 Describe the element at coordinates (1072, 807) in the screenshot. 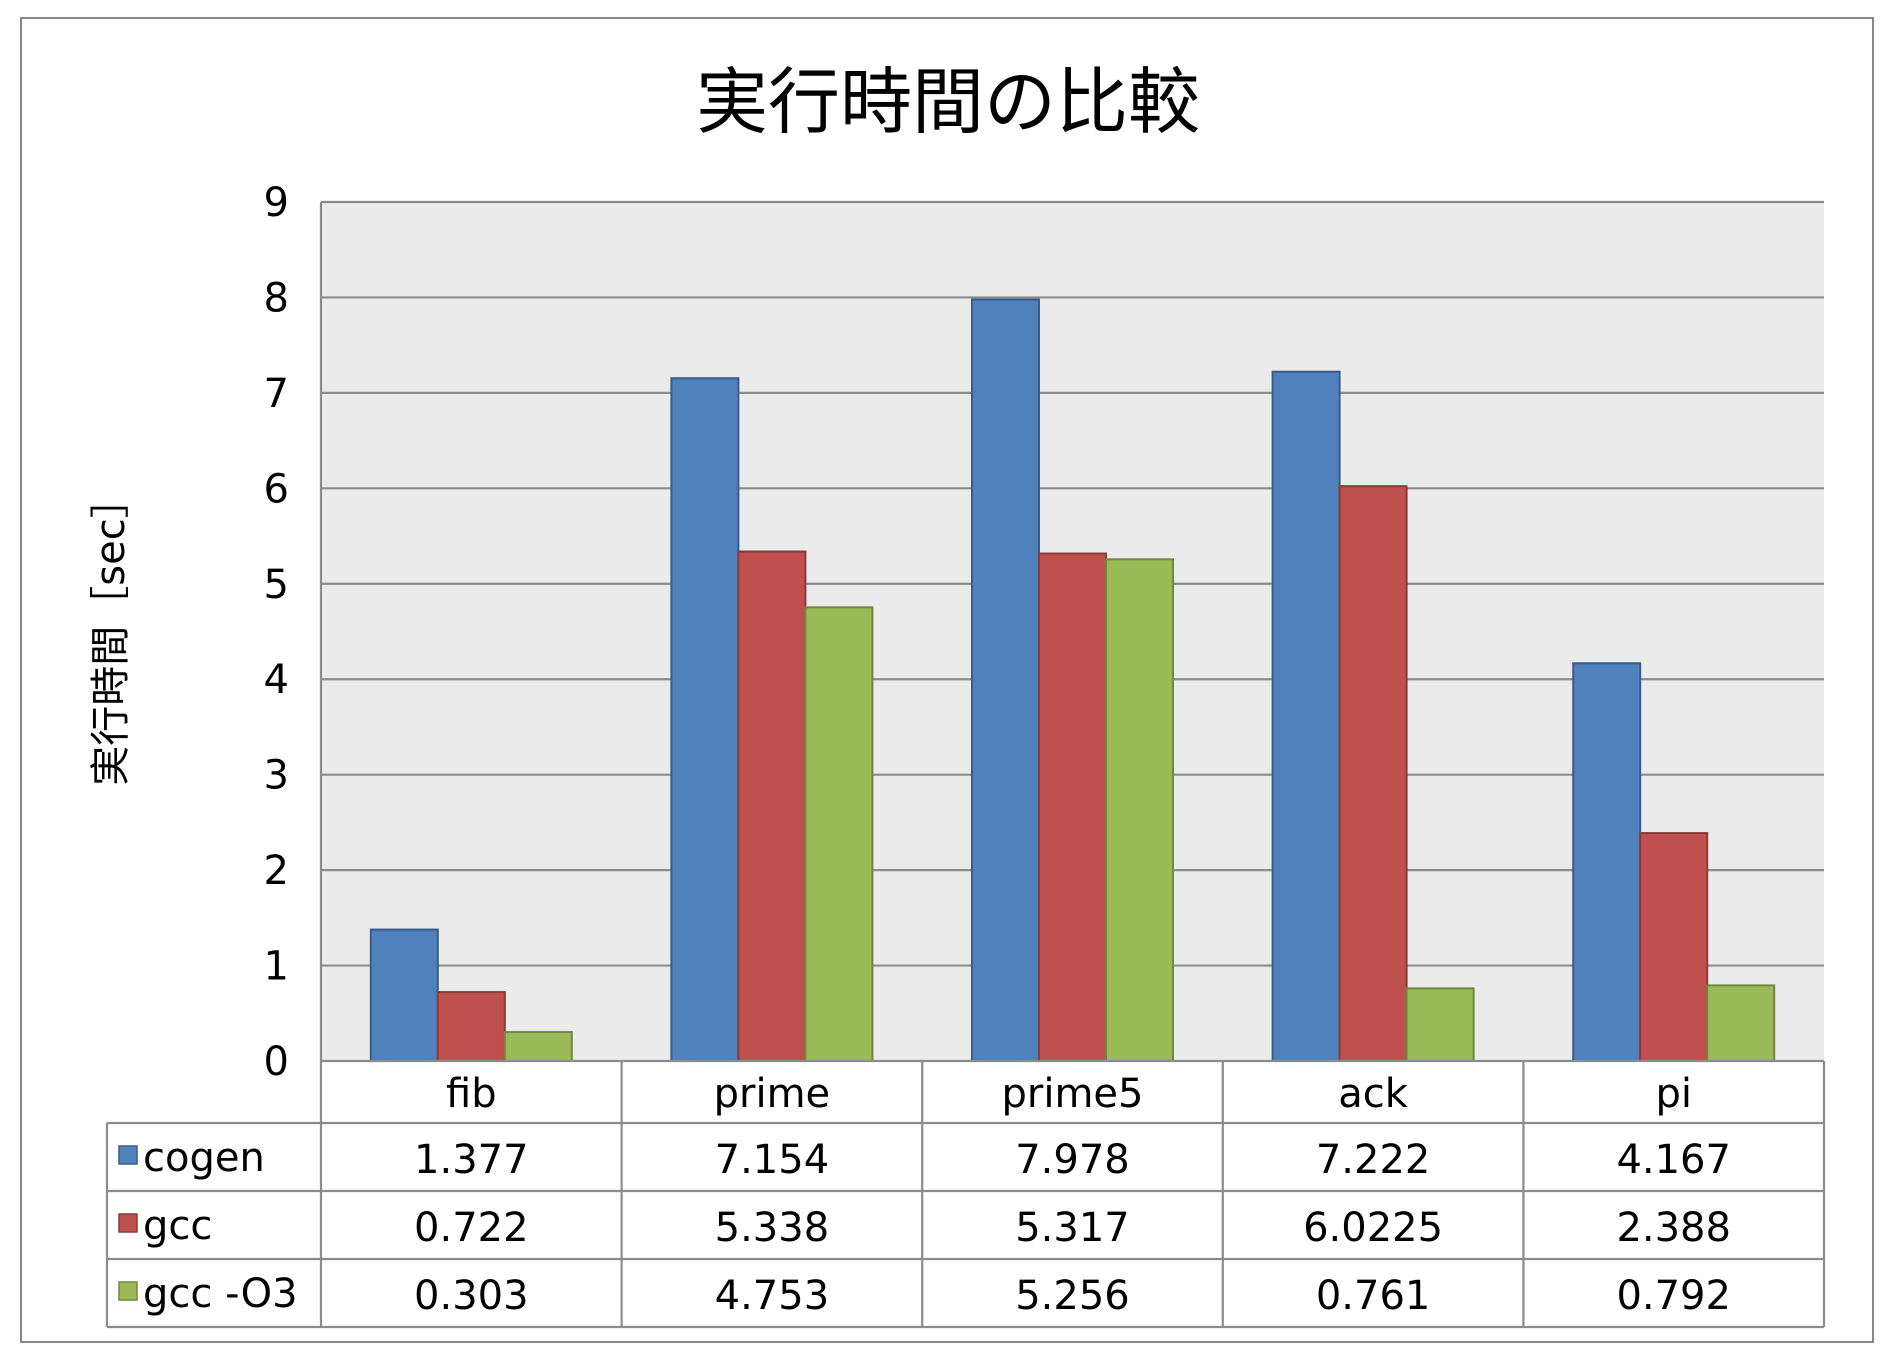

I see `bar-gcc-prime5` at that location.